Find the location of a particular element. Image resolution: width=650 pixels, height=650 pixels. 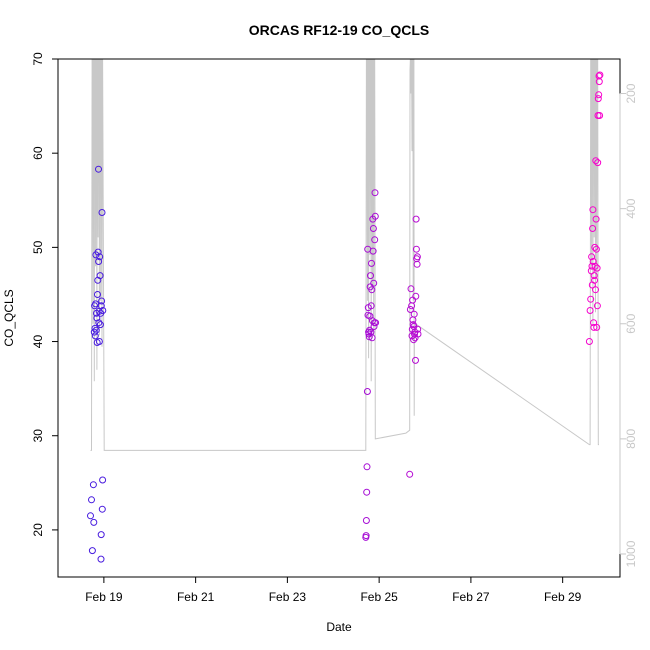

x-tick-label: Feb 21 is located at coordinates (196, 597).